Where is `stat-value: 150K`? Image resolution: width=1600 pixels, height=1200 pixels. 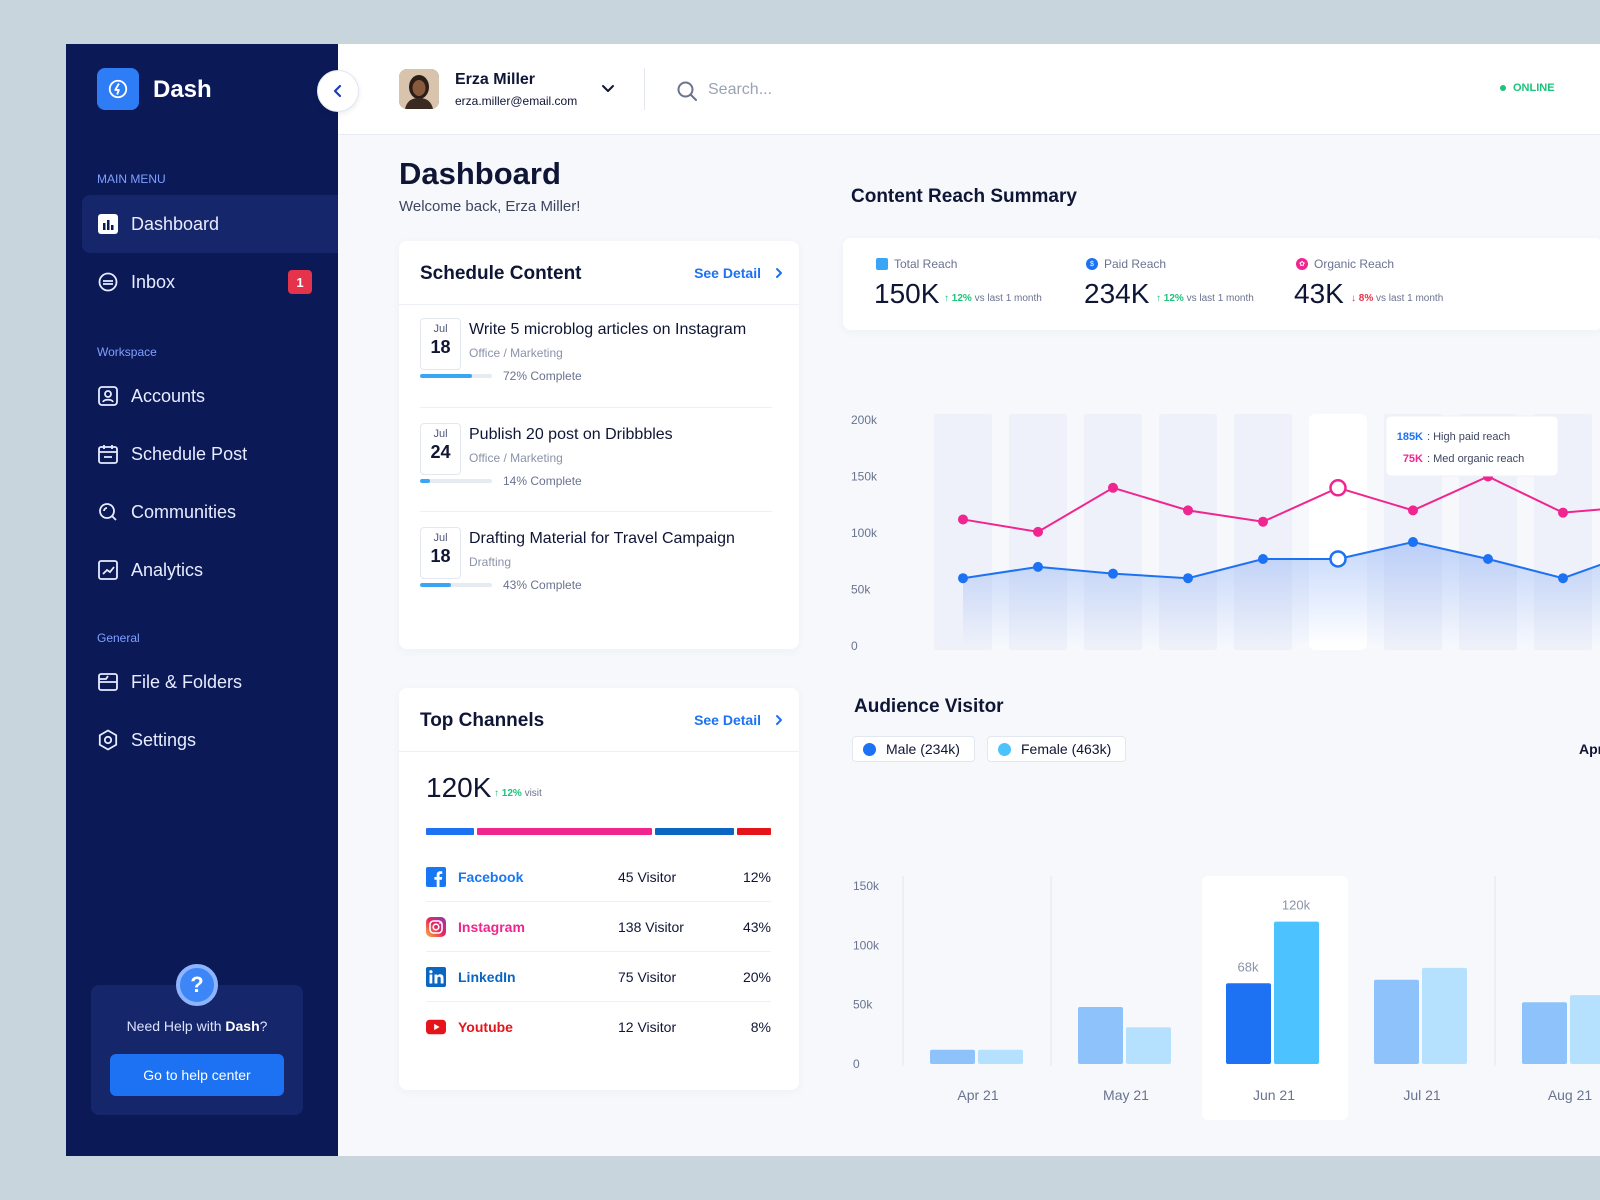 stat-value: 150K is located at coordinates (907, 293).